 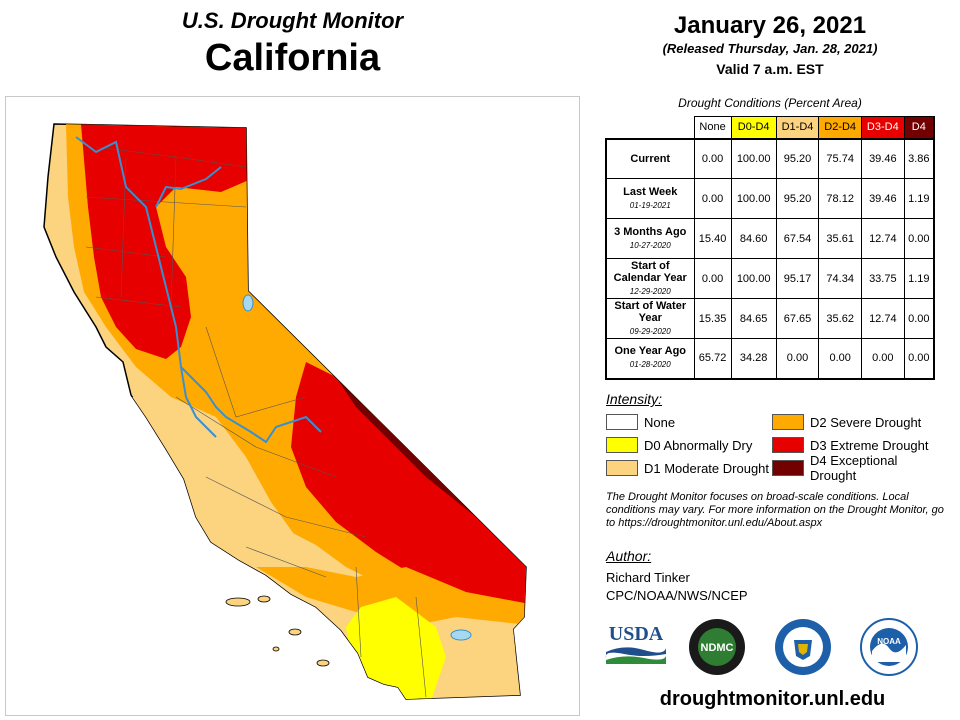 What do you see at coordinates (889, 647) in the screenshot?
I see `noaa-logo: NOAA` at bounding box center [889, 647].